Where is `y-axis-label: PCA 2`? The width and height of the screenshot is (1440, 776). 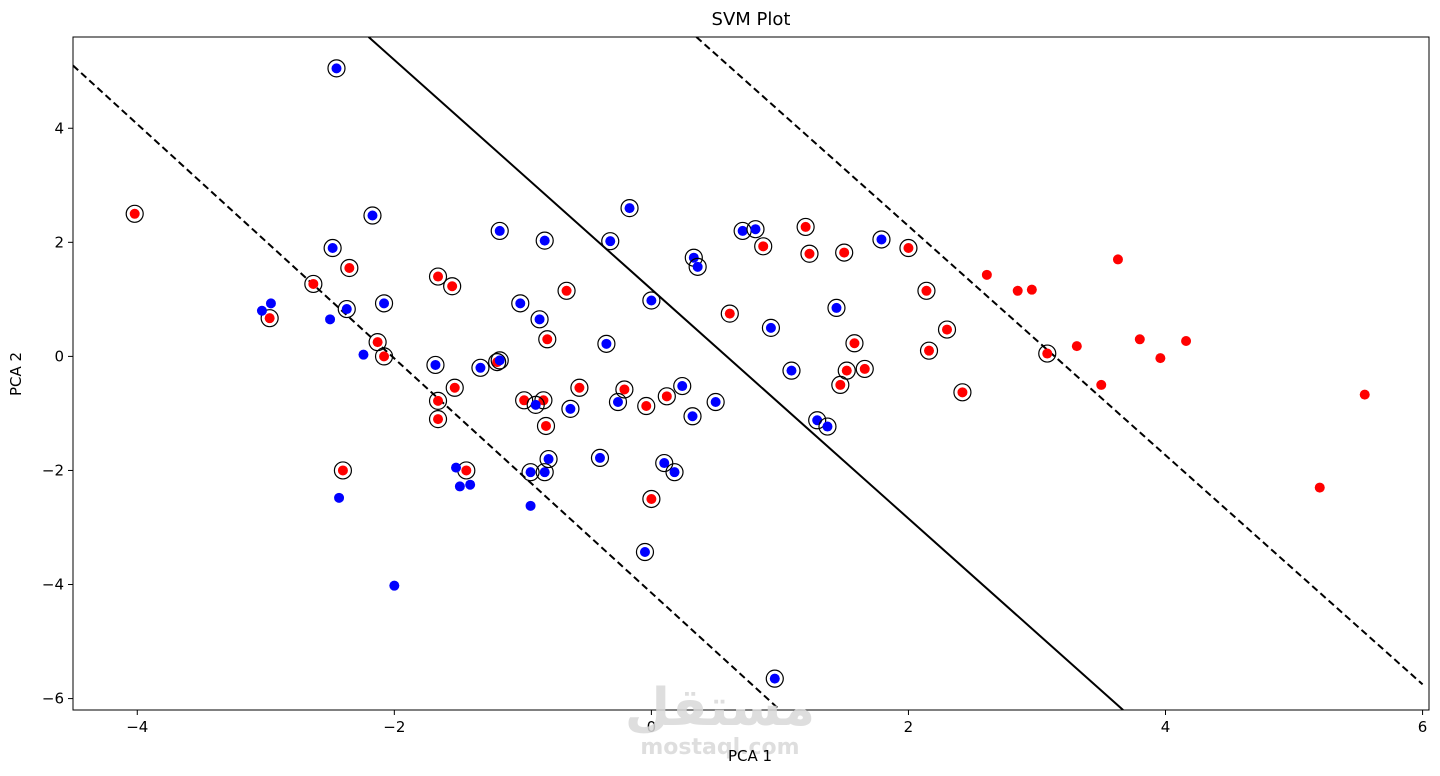 y-axis-label: PCA 2 is located at coordinates (16, 374).